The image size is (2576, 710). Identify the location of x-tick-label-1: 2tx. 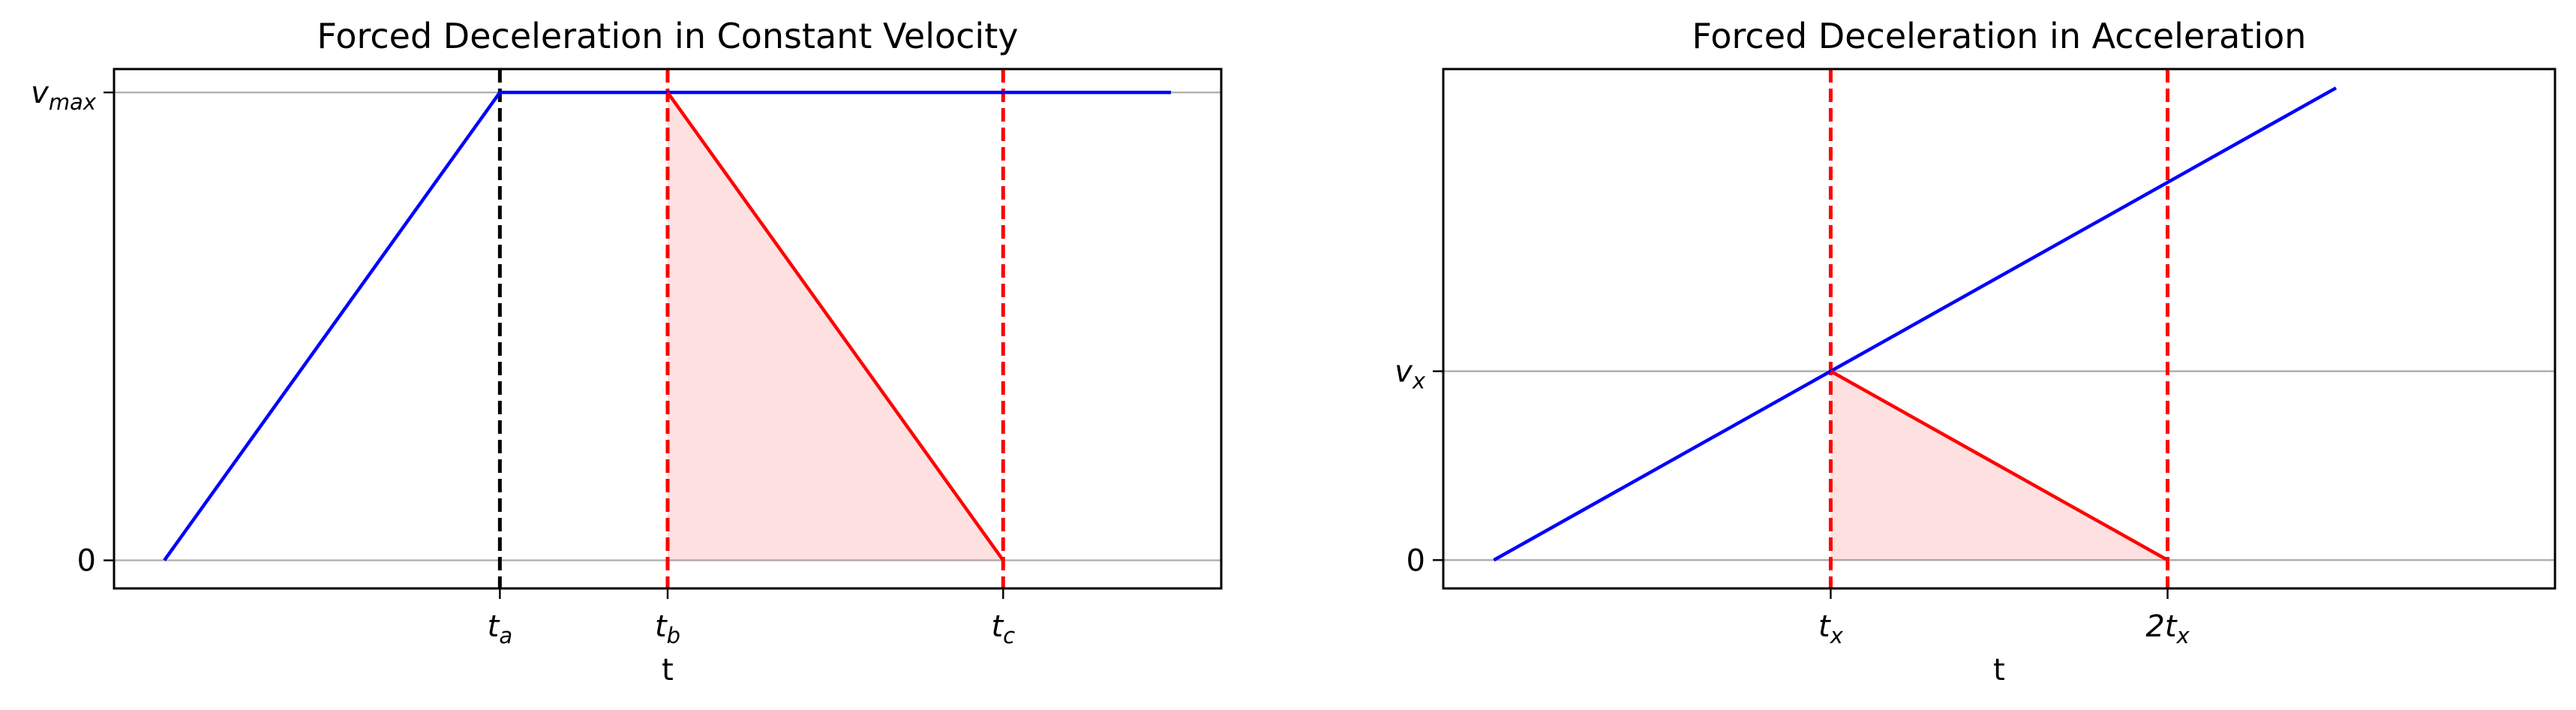
(2167, 628).